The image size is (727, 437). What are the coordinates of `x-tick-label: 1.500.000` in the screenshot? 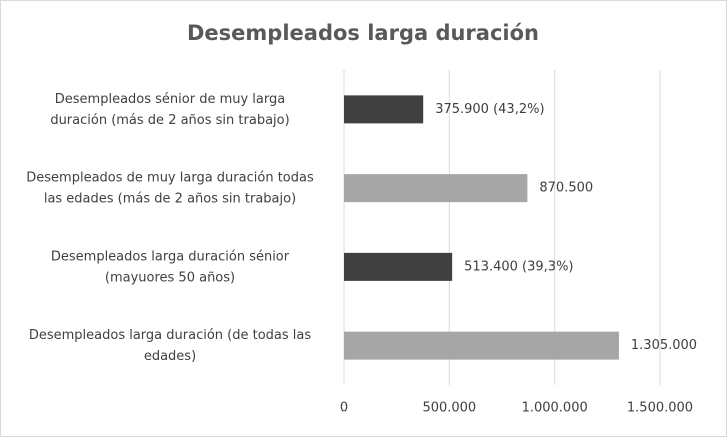 It's located at (660, 408).